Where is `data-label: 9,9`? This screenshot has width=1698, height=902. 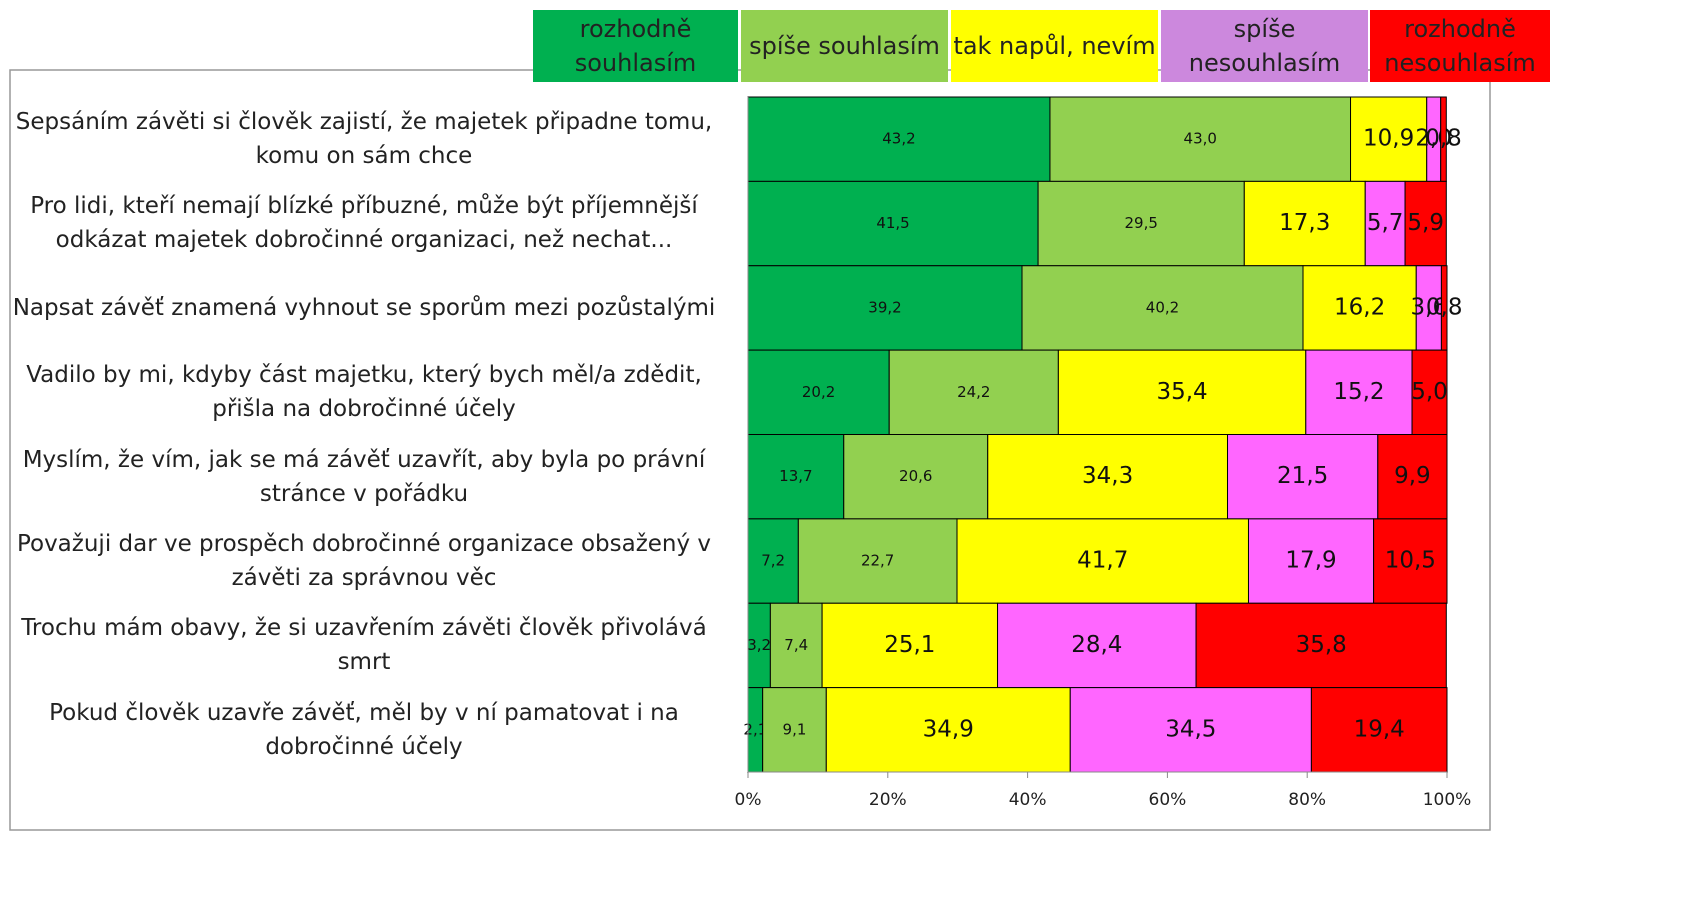 data-label: 9,9 is located at coordinates (1412, 476).